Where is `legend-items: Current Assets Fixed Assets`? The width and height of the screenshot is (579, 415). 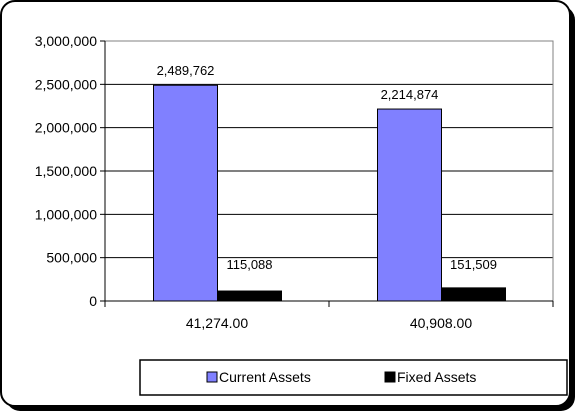
legend-items: Current Assets Fixed Assets is located at coordinates (341, 377).